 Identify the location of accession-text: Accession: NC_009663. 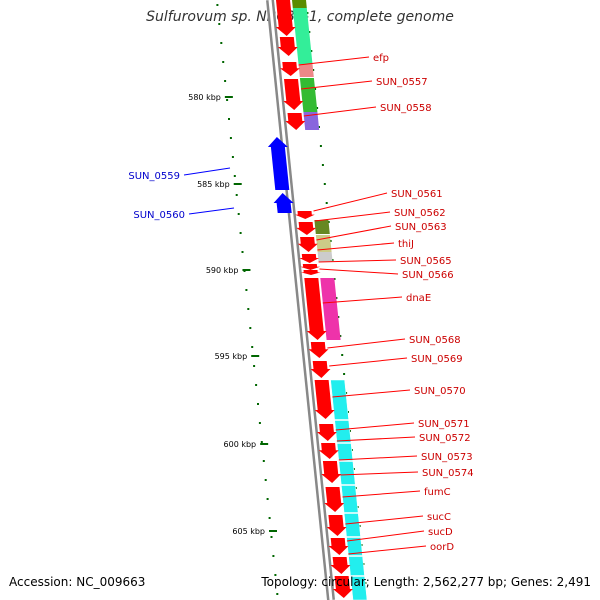
(77, 582).